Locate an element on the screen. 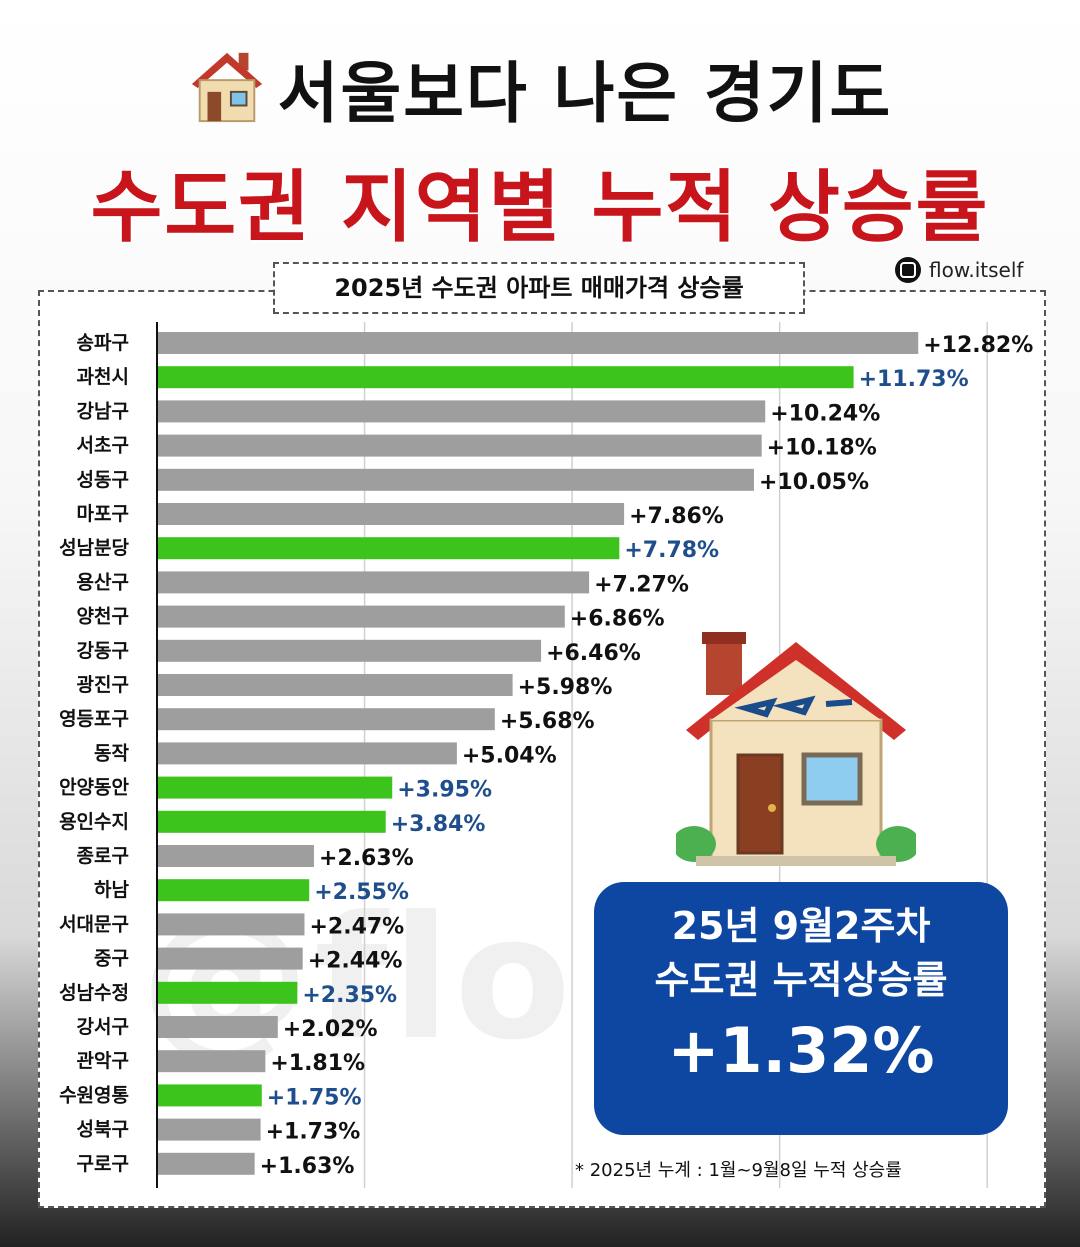 Image resolution: width=1080 pixels, height=1247 pixels. value-label: +3.95% is located at coordinates (444, 790).